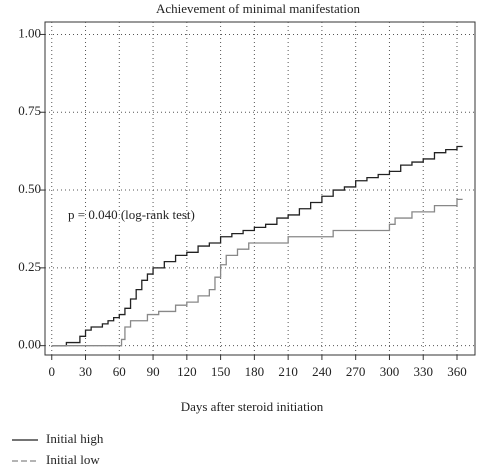 The image size is (500, 471). What do you see at coordinates (29, 32) in the screenshot?
I see `y-tick-label: 1.00` at bounding box center [29, 32].